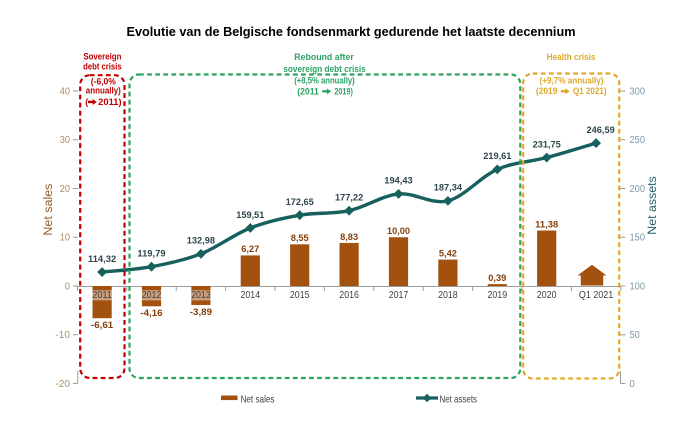 This screenshot has width=700, height=446. What do you see at coordinates (398, 231) in the screenshot?
I see `svg-text: 10,00` at bounding box center [398, 231].